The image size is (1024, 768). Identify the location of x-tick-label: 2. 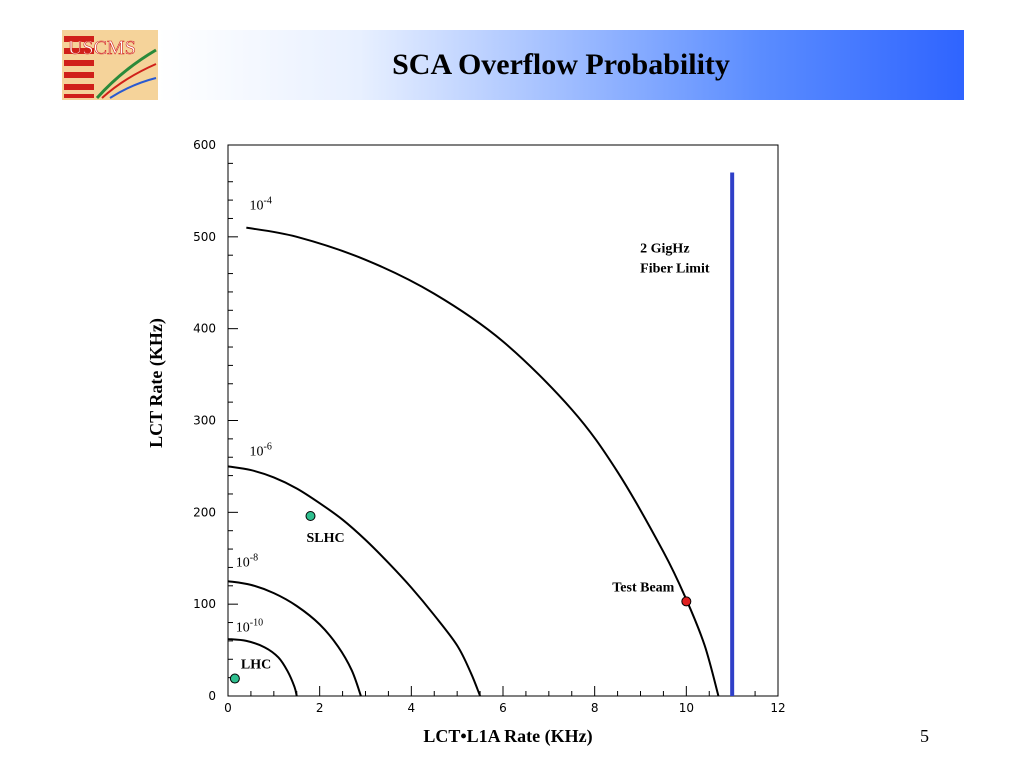
(320, 708).